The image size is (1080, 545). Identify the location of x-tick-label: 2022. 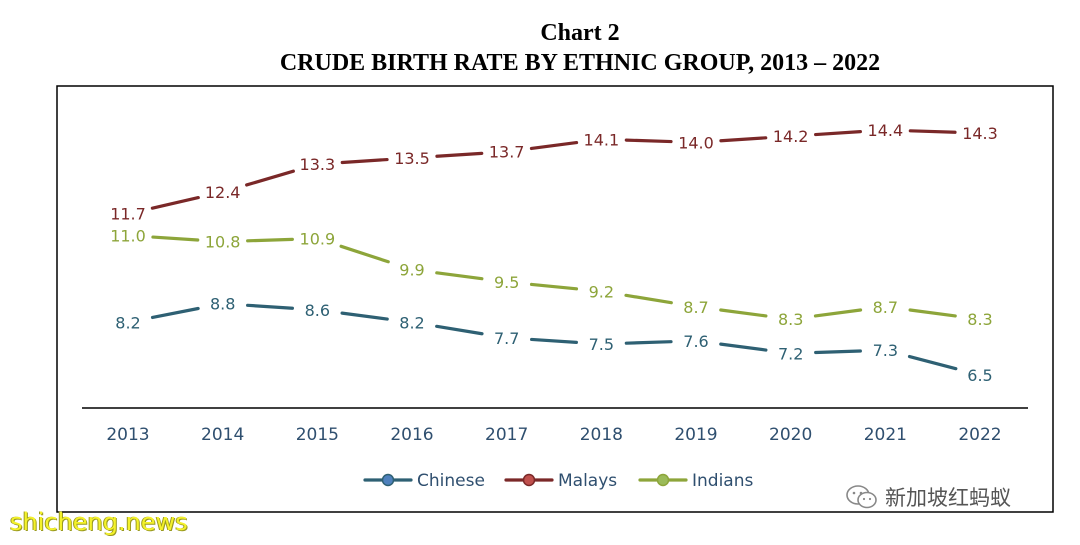
(979, 435).